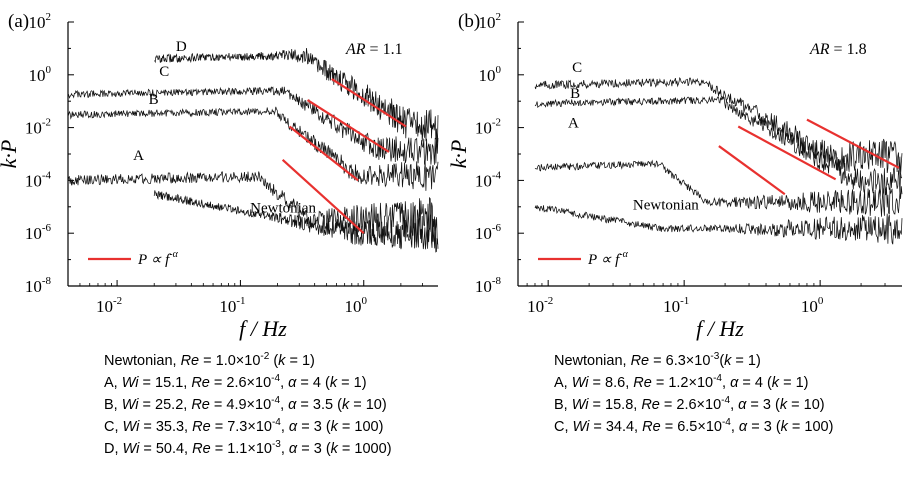 The height and width of the screenshot is (478, 904). Describe the element at coordinates (364, 448) in the screenshot. I see `caption-text: = 1000)` at that location.